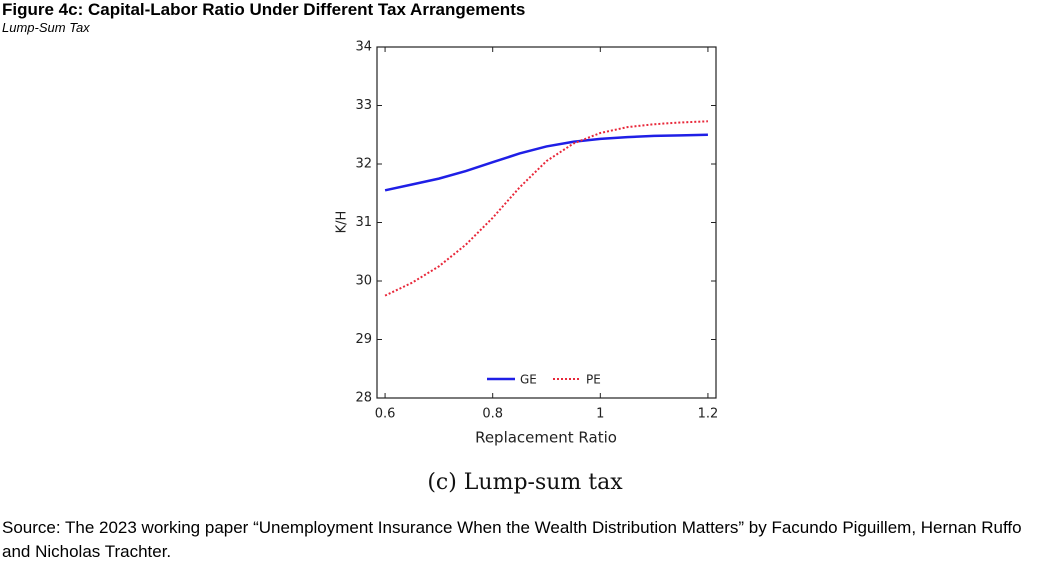 Image resolution: width=1044 pixels, height=569 pixels. What do you see at coordinates (385, 414) in the screenshot?
I see `x-tick-label: 0.6` at bounding box center [385, 414].